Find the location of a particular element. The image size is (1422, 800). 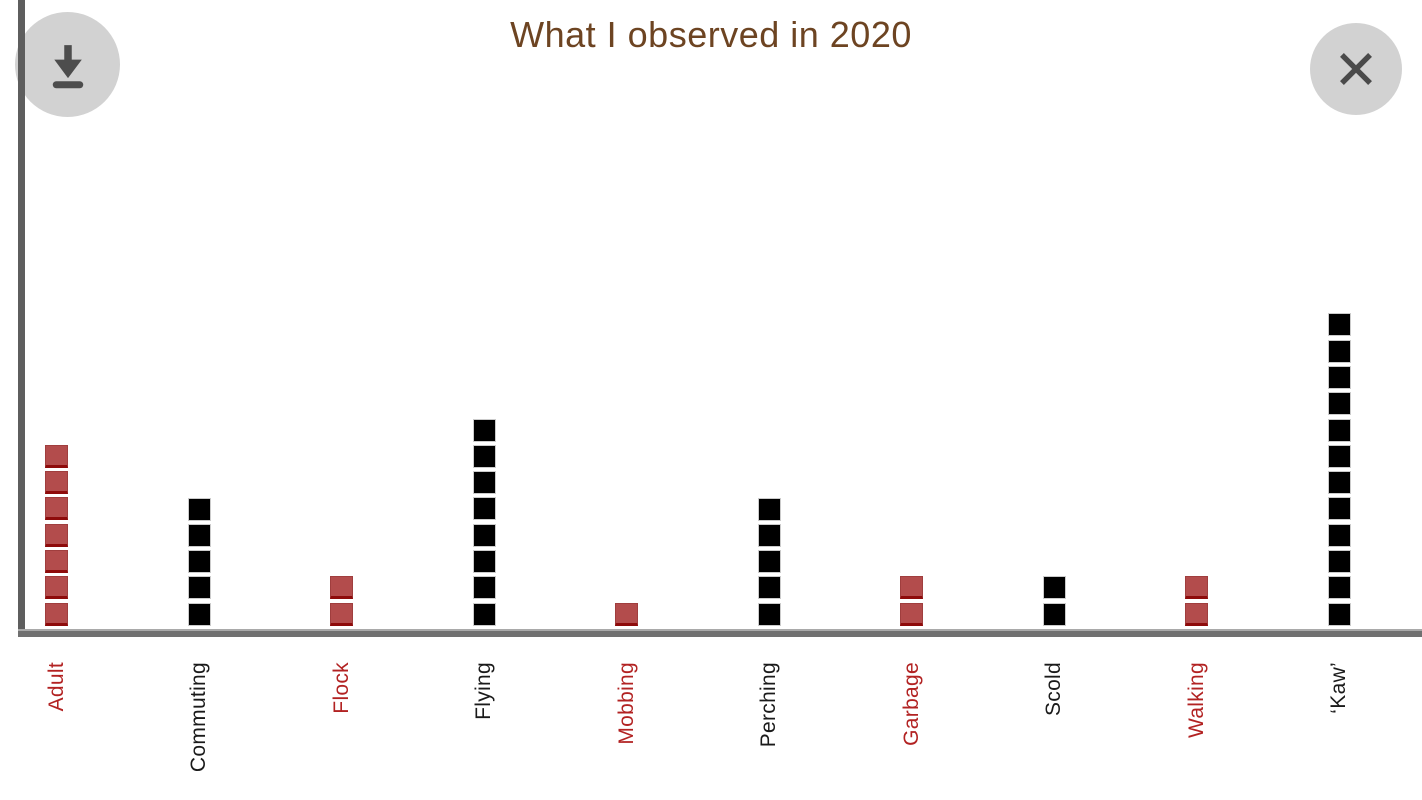

y-axis-line is located at coordinates (21, 318).